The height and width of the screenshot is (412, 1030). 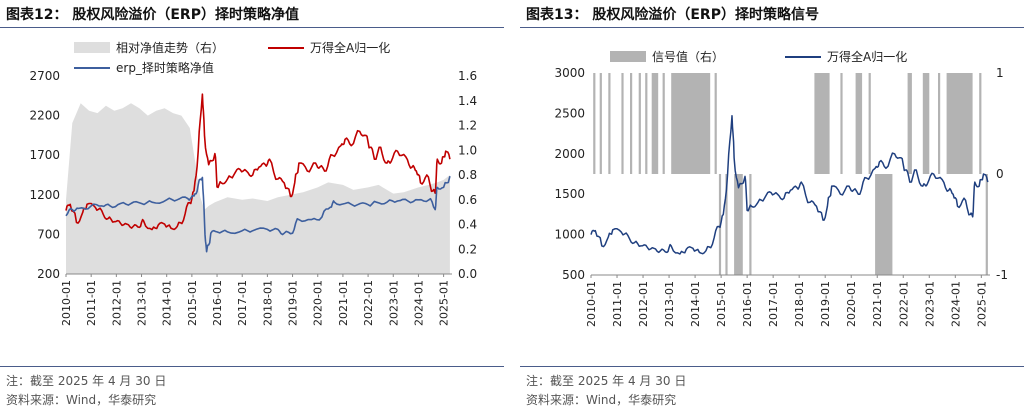 What do you see at coordinates (467, 76) in the screenshot?
I see `y-tick-right: 1.6` at bounding box center [467, 76].